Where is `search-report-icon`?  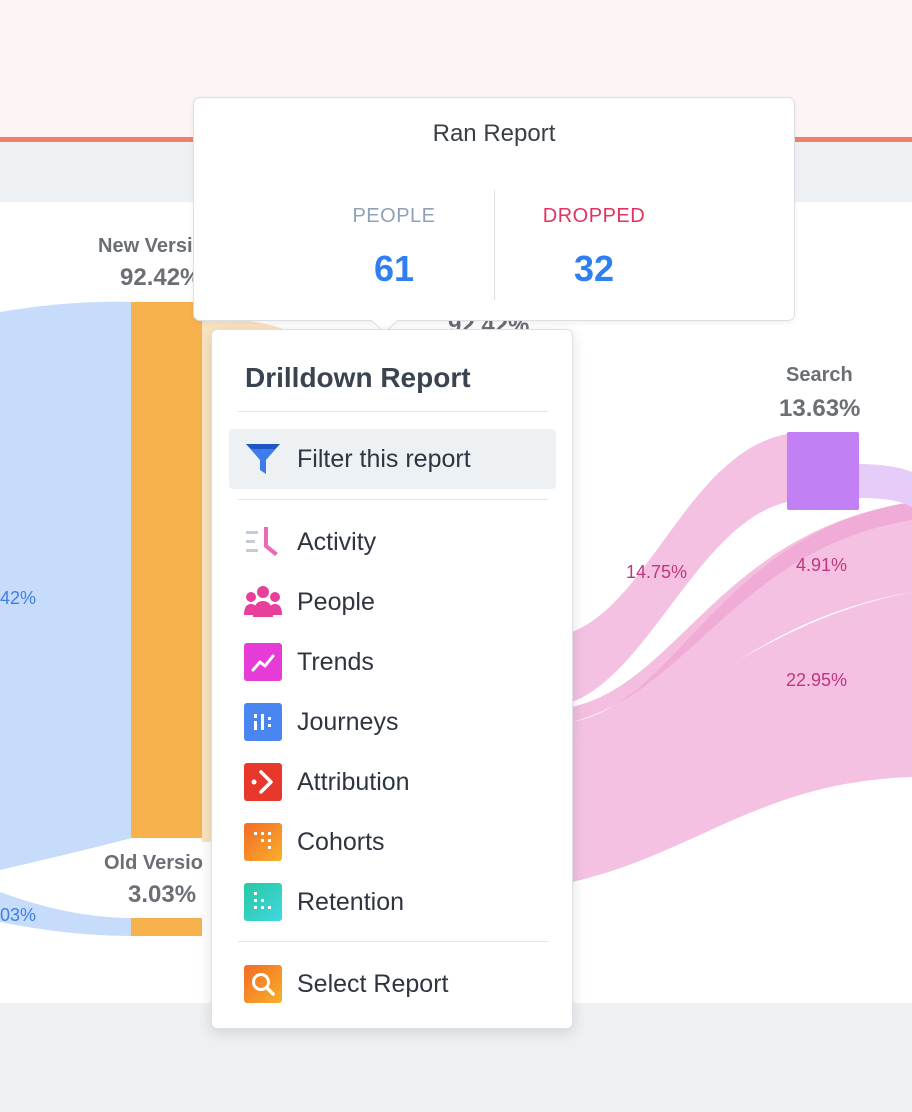 search-report-icon is located at coordinates (263, 984).